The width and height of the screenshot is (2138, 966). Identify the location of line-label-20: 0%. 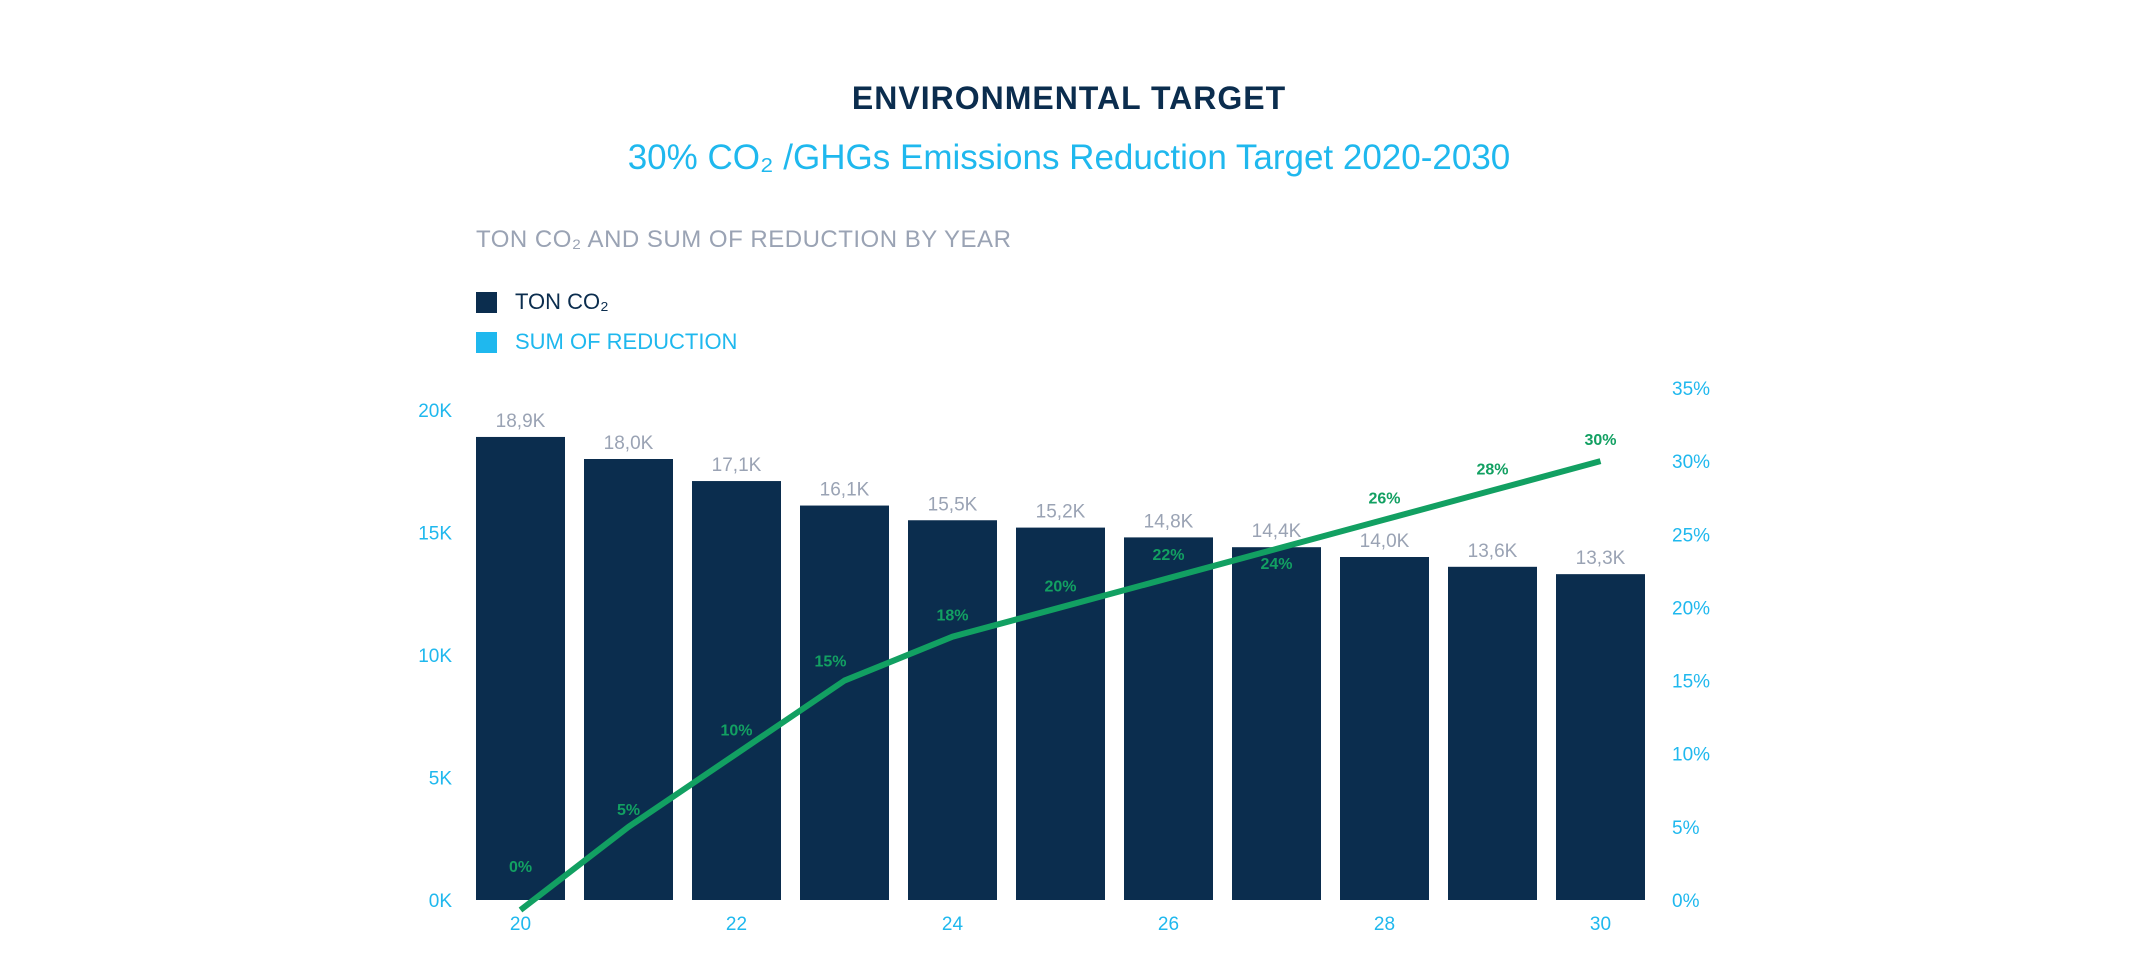
(520, 867).